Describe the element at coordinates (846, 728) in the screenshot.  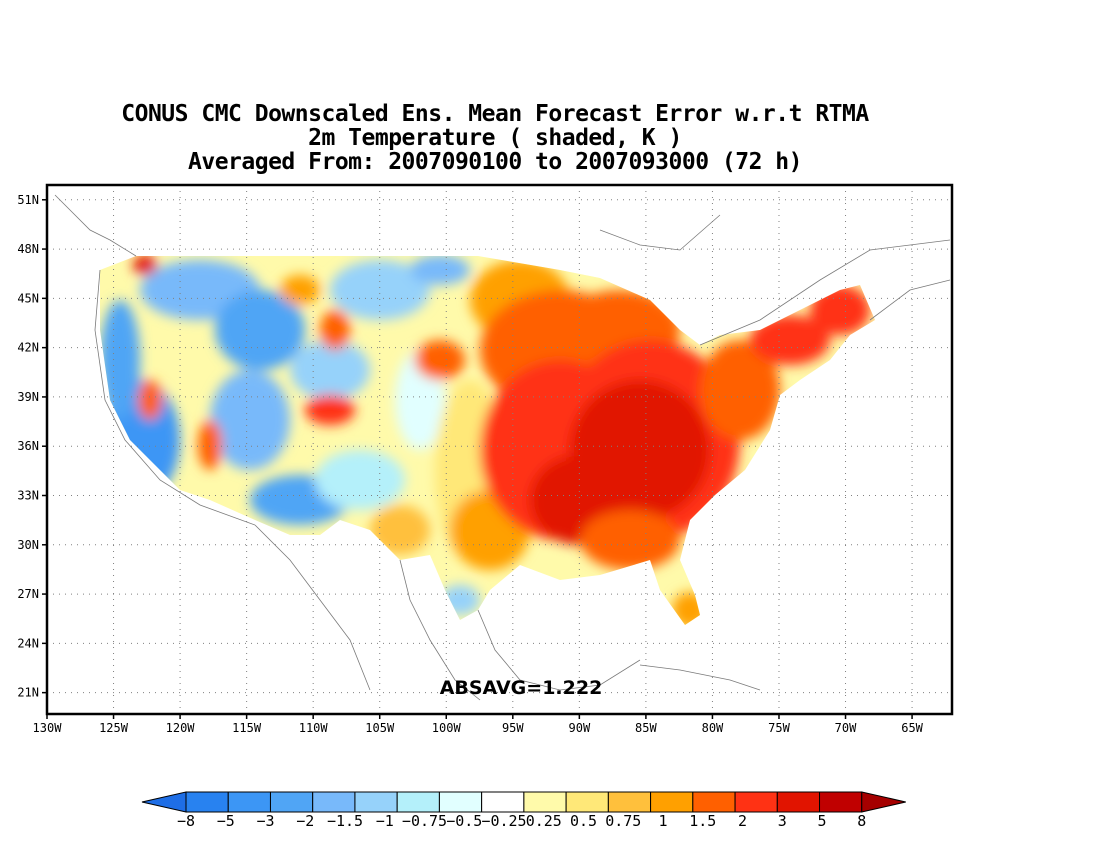
I see `x-tick-label: 70W` at that location.